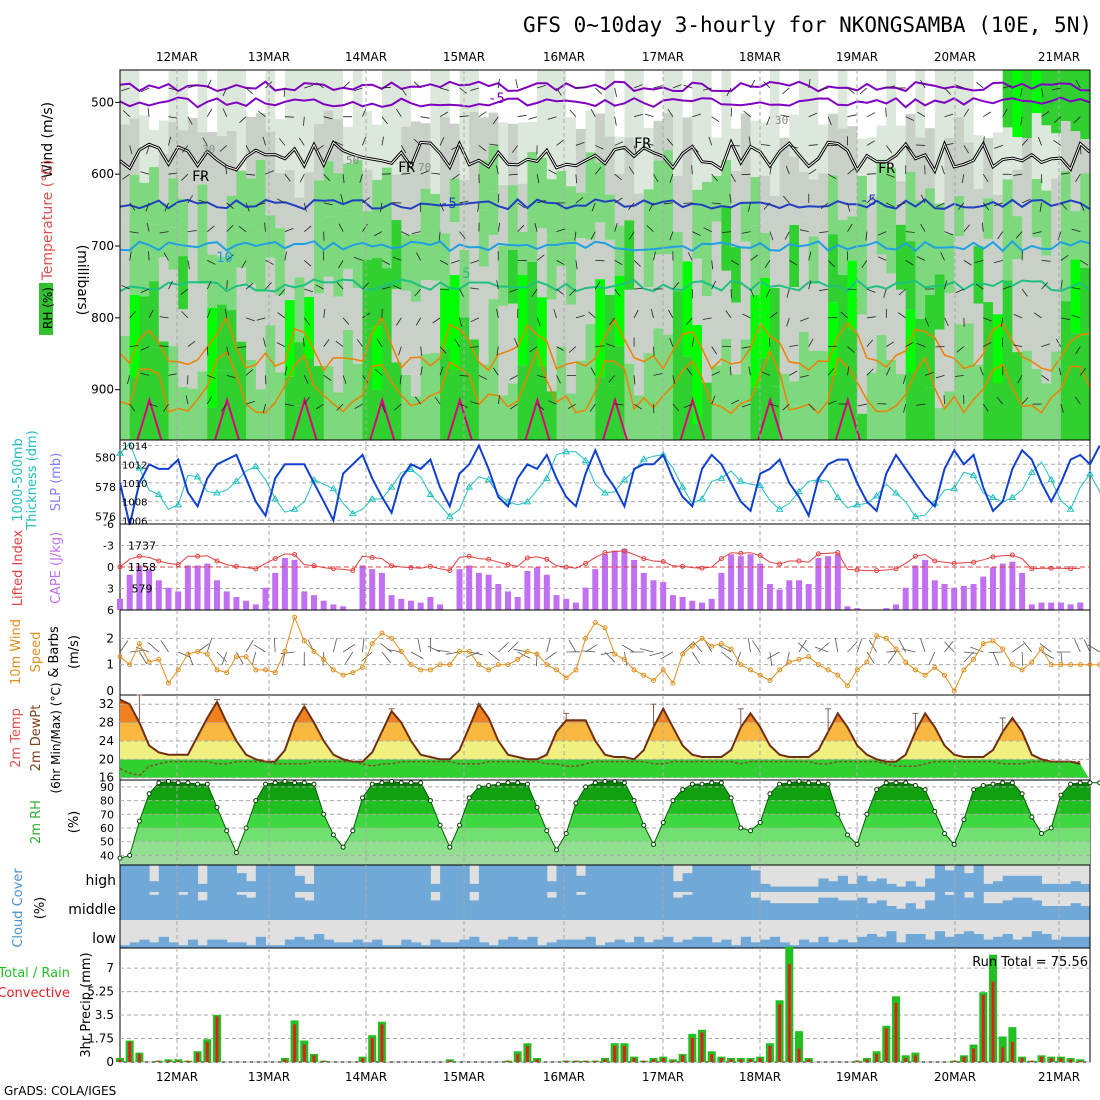 This screenshot has height=1100, width=1100. I want to click on cloud-level-label: middle, so click(92, 910).